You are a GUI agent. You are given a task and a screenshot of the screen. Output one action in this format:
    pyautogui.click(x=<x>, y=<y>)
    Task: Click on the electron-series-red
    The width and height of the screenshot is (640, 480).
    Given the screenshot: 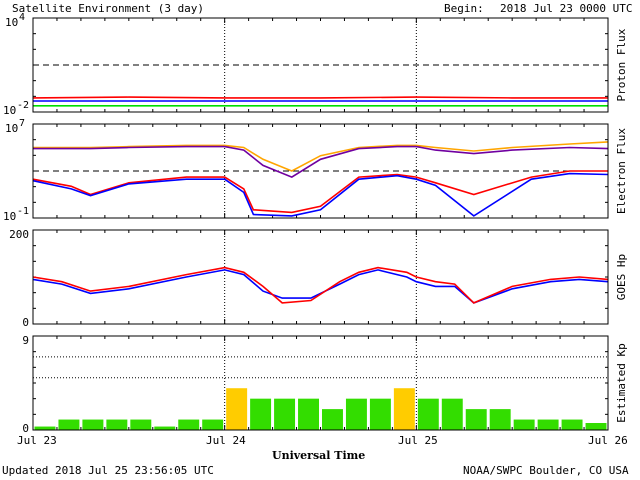 What is the action you would take?
    pyautogui.click(x=320, y=192)
    